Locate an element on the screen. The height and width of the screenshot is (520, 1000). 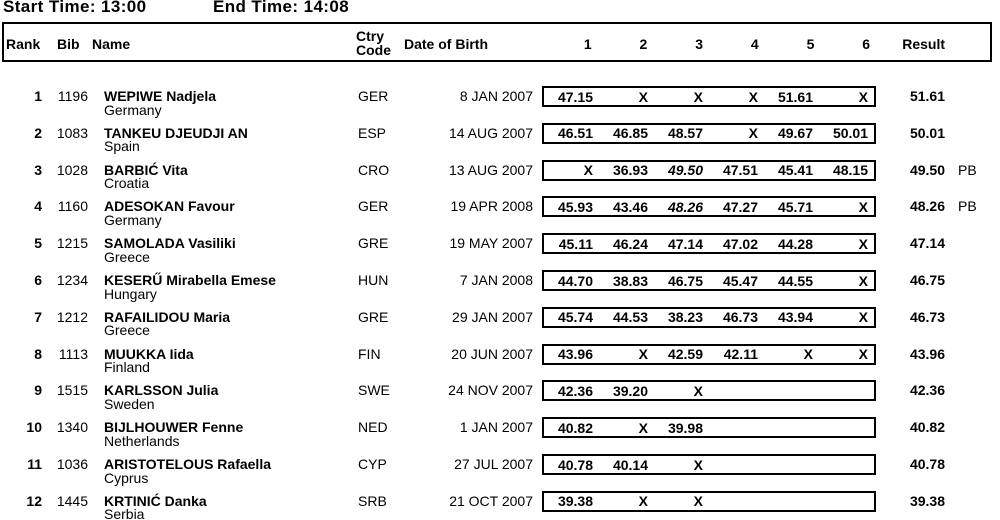
column-header-attempt-4: 4 is located at coordinates (754, 44).